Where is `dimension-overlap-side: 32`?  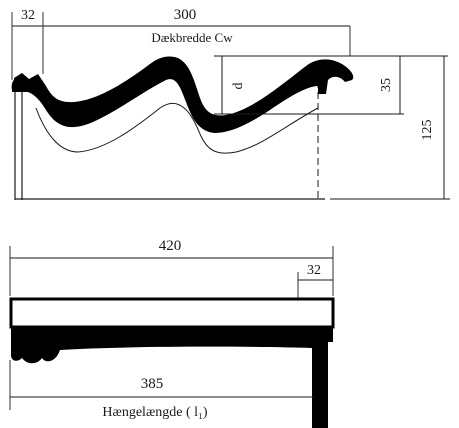 dimension-overlap-side: 32 is located at coordinates (314, 270).